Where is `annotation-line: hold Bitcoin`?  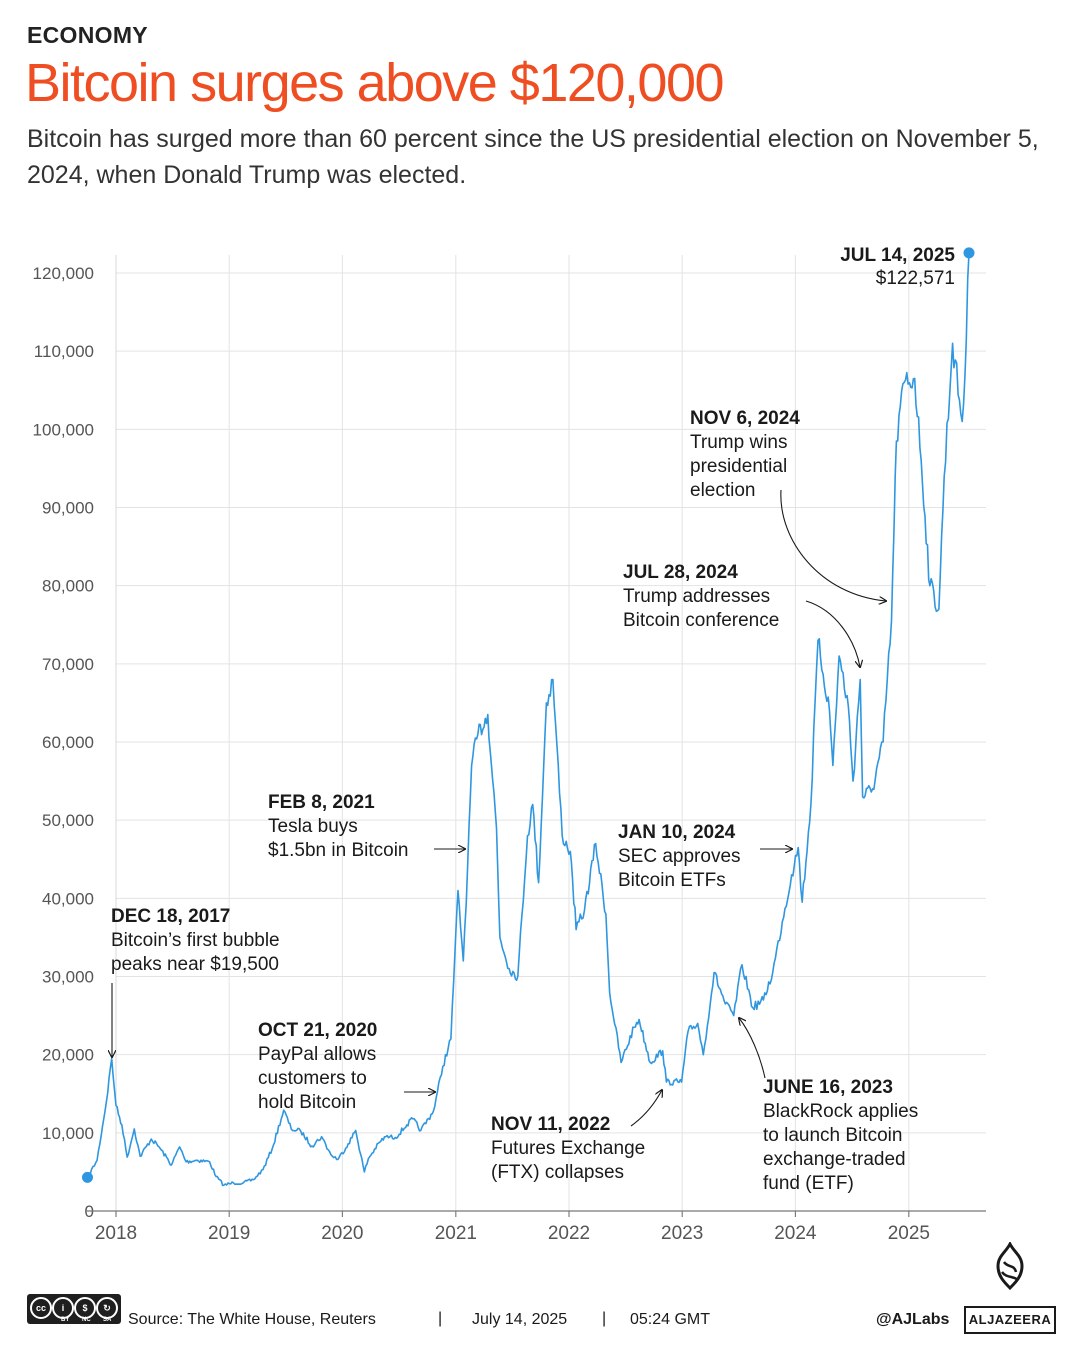 annotation-line: hold Bitcoin is located at coordinates (307, 1102).